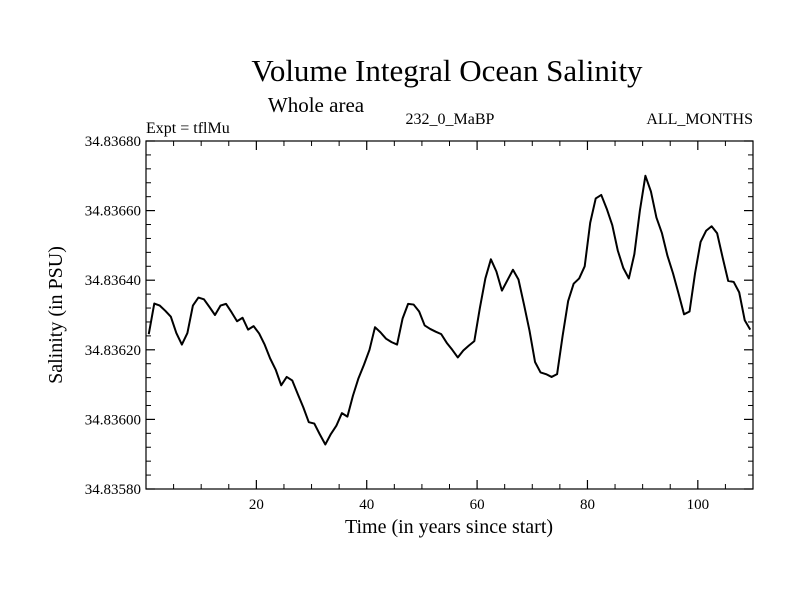 The height and width of the screenshot is (600, 800). I want to click on x-tick-label: 40, so click(366, 505).